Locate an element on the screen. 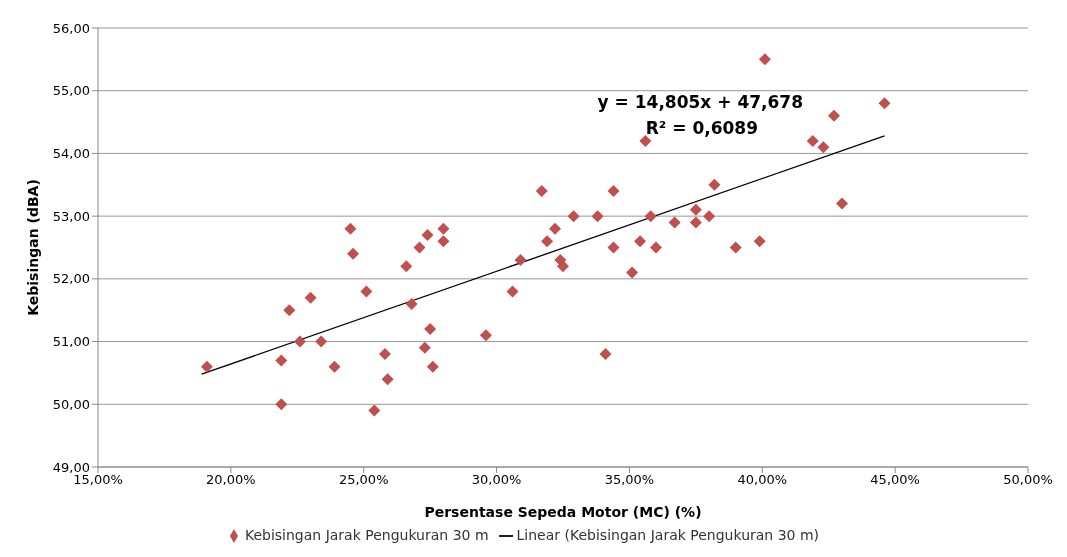  x-tick-label: 20,00% is located at coordinates (231, 480).